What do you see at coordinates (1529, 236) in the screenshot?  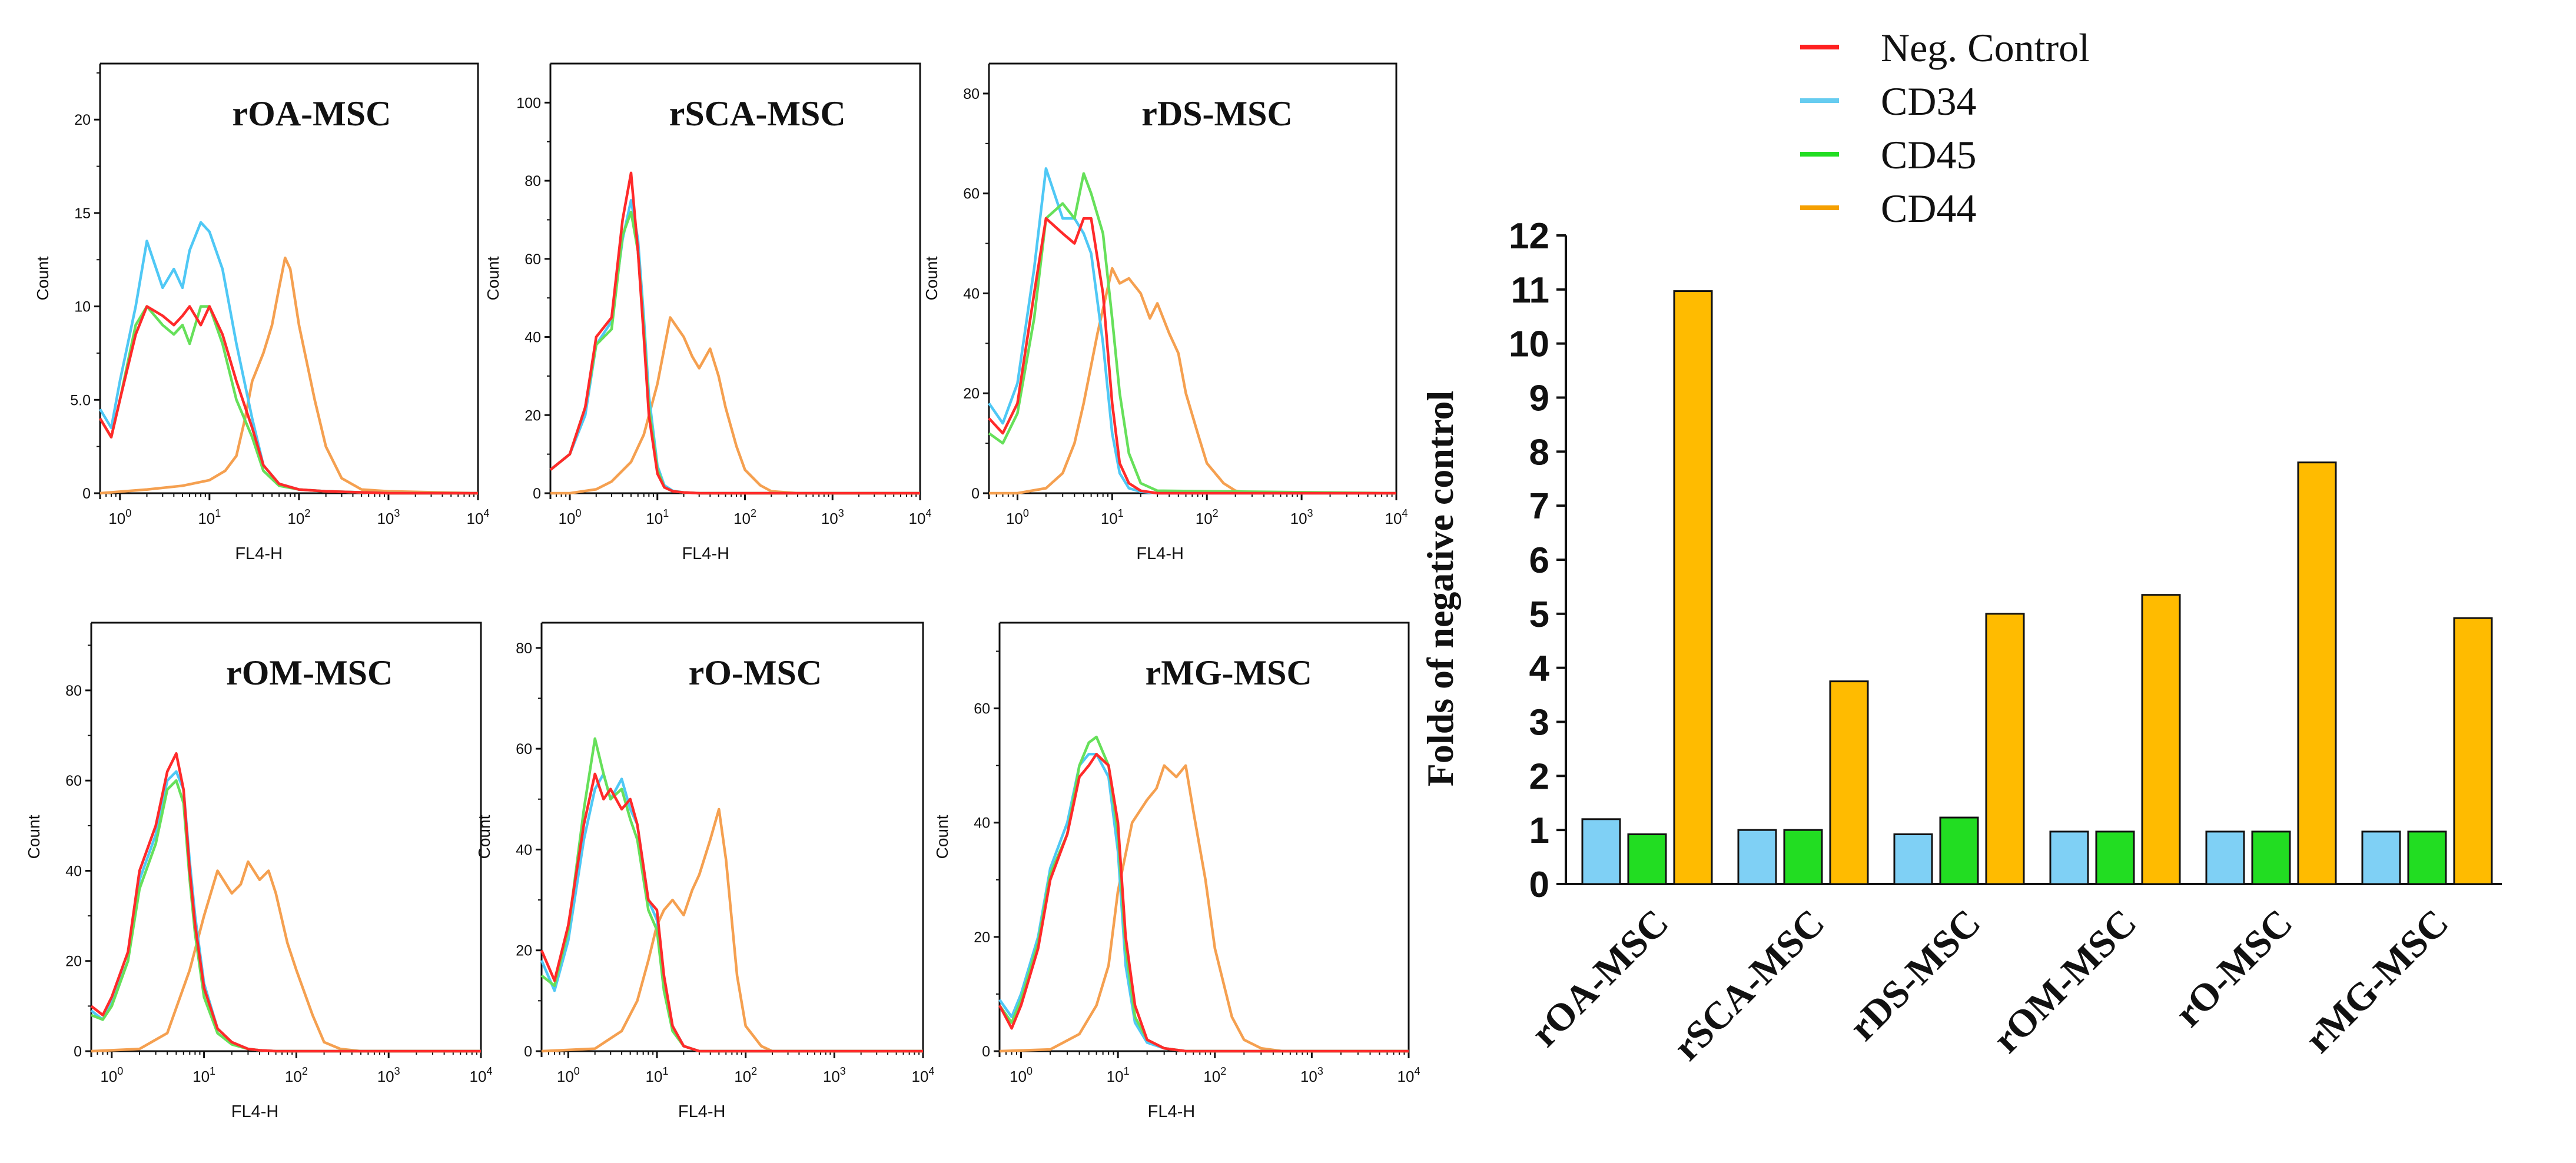 I see `bar-y-tick-label: 12` at bounding box center [1529, 236].